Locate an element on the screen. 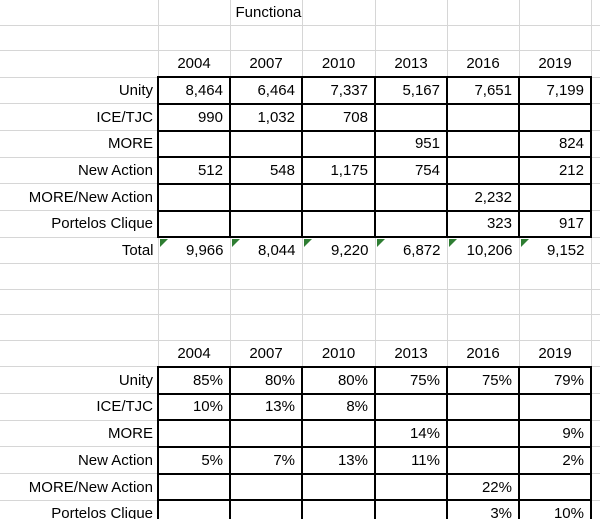  data-cell: 6,464 is located at coordinates (266, 90).